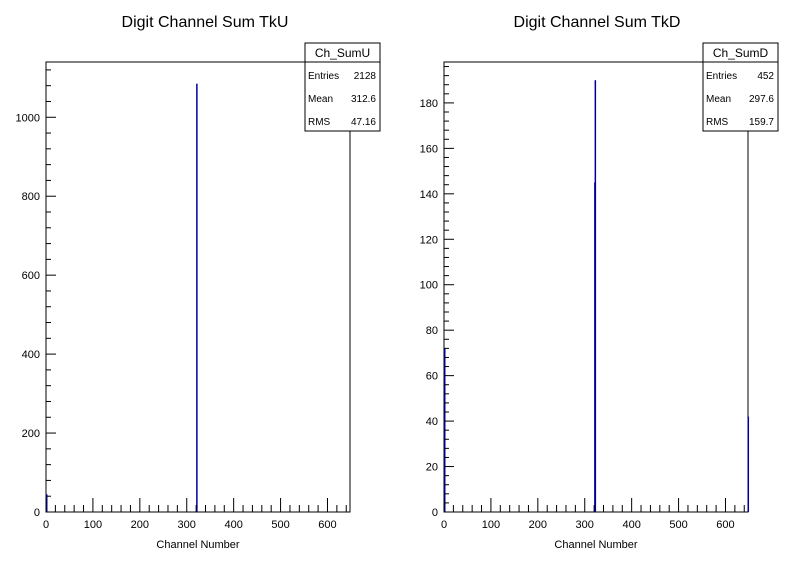 Image resolution: width=796 pixels, height=574 pixels. Describe the element at coordinates (432, 377) in the screenshot. I see `y-tick-label: 60` at that location.